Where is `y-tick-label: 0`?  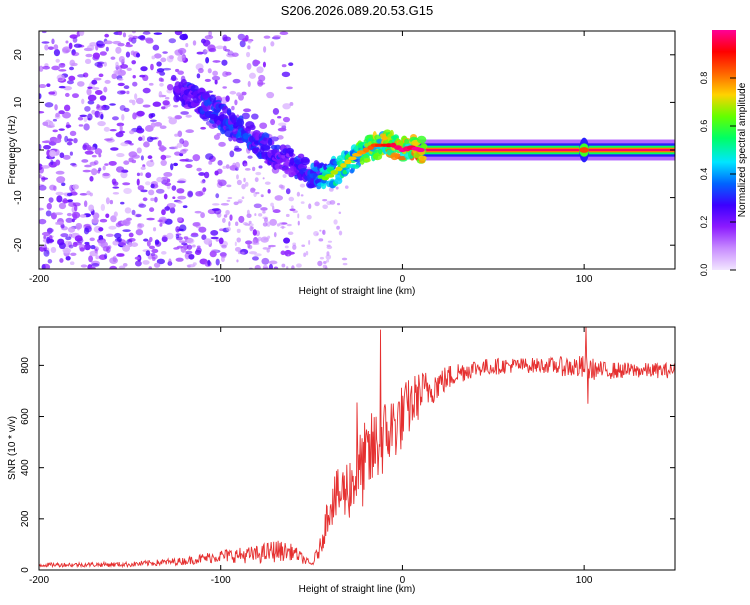
y-tick-label: 0 is located at coordinates (18, 150).